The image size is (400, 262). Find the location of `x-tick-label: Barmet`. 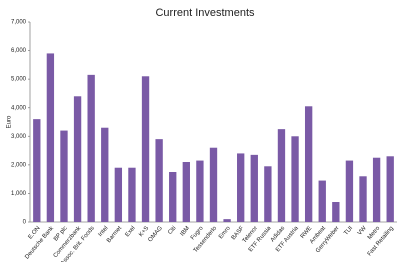

x-tick-label: Barmet is located at coordinates (114, 234).